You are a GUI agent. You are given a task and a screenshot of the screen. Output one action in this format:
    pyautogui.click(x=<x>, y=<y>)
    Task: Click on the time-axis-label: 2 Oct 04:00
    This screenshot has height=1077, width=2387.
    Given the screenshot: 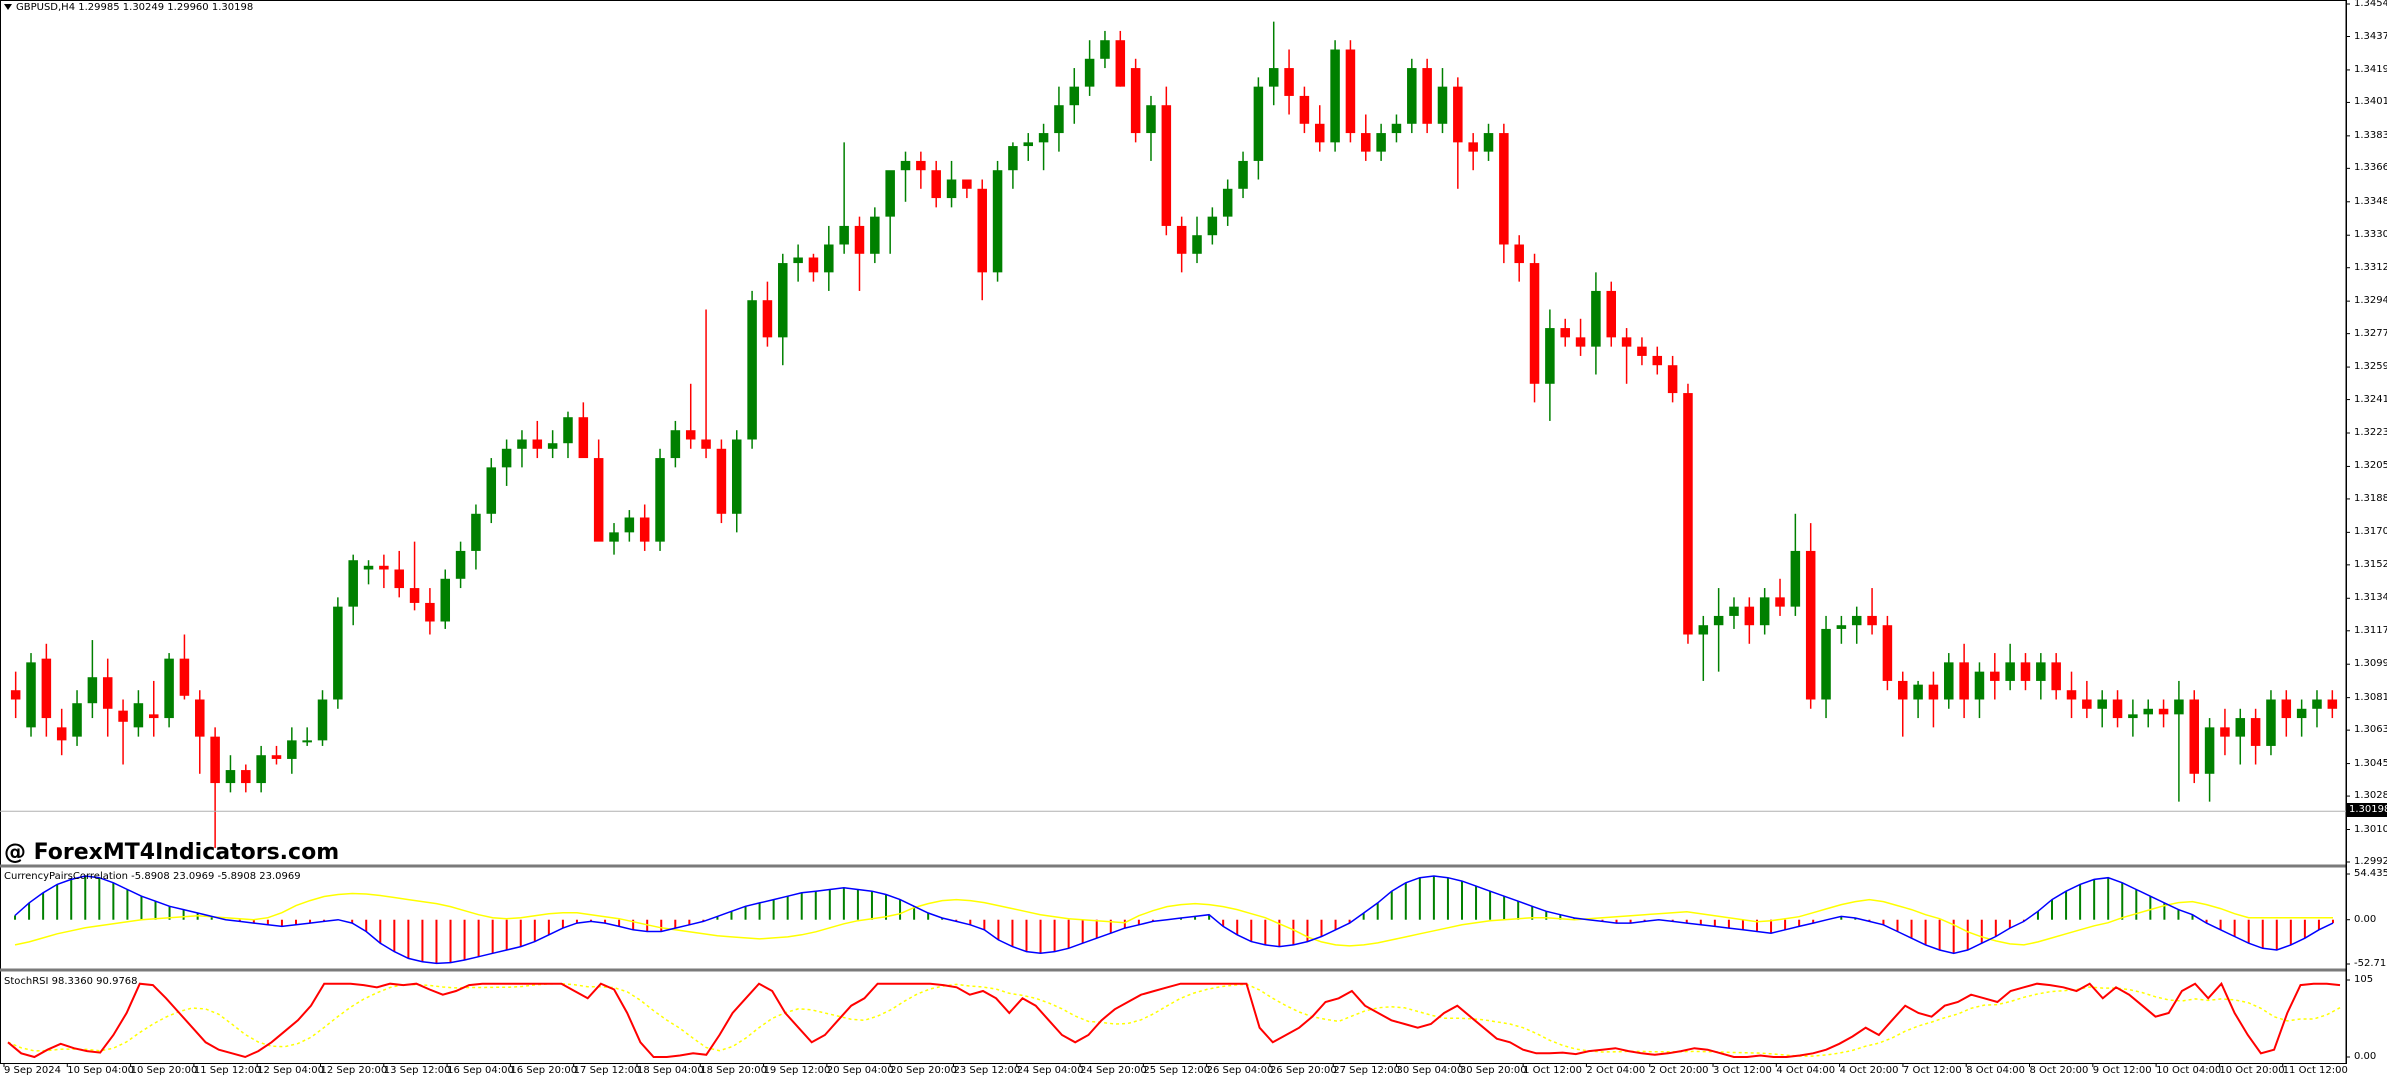 What is the action you would take?
    pyautogui.click(x=1616, y=1070)
    